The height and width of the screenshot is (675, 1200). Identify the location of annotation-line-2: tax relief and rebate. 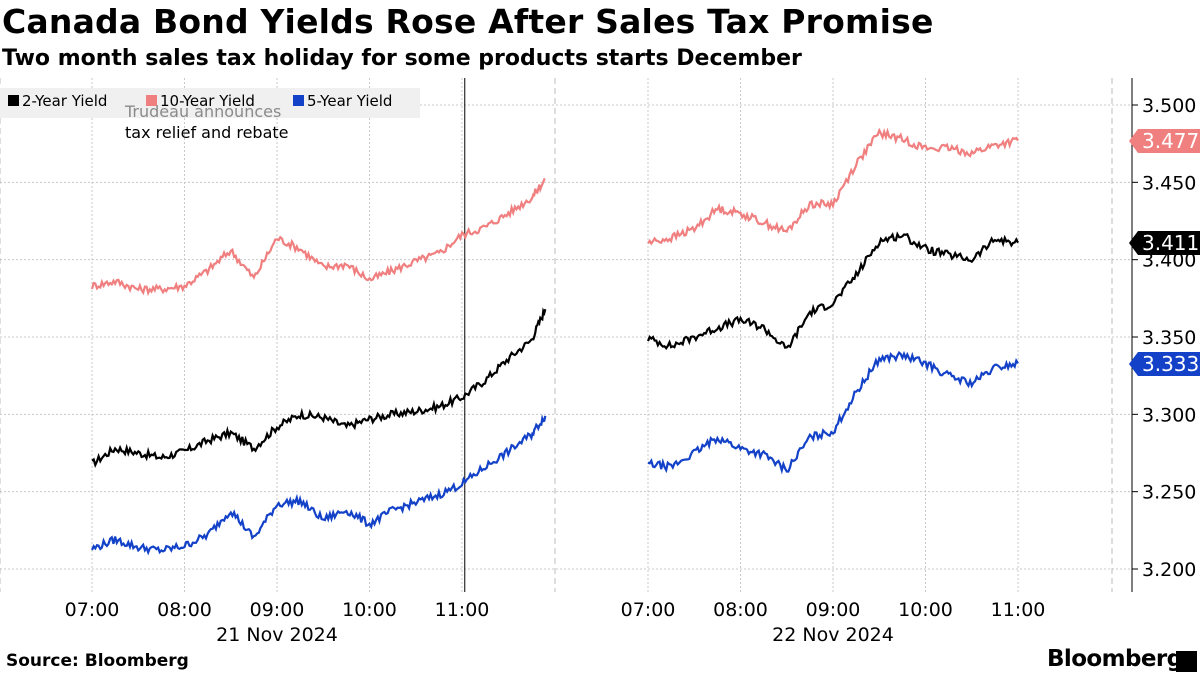
(207, 132).